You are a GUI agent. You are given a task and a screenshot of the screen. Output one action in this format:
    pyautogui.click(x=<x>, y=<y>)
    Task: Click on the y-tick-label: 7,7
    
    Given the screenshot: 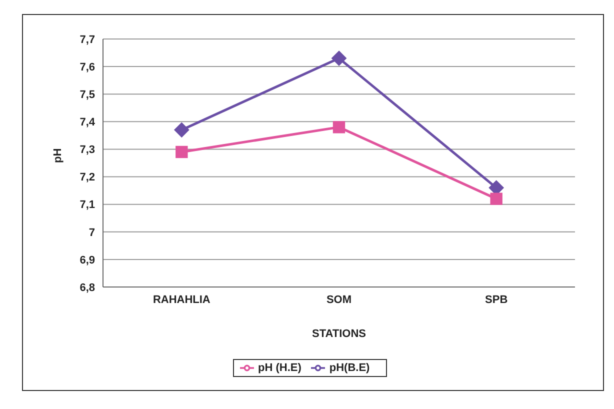 What is the action you would take?
    pyautogui.click(x=87, y=40)
    